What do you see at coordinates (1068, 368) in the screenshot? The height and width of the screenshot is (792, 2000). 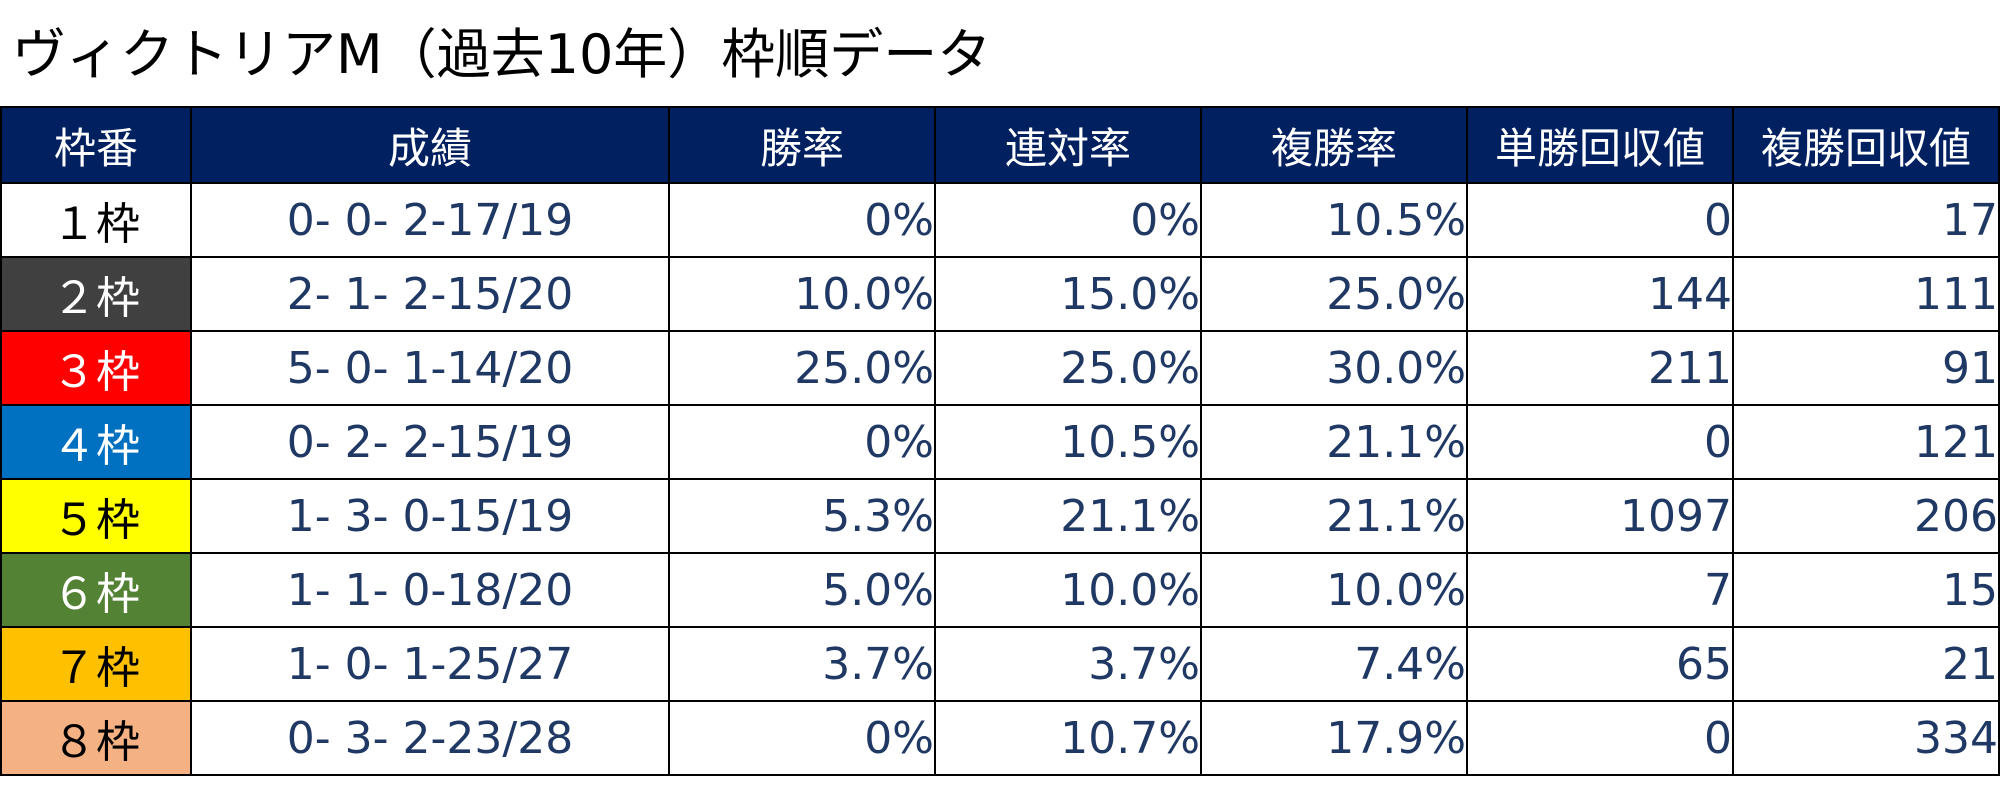 I see `place-rate-cell: 25.0%` at bounding box center [1068, 368].